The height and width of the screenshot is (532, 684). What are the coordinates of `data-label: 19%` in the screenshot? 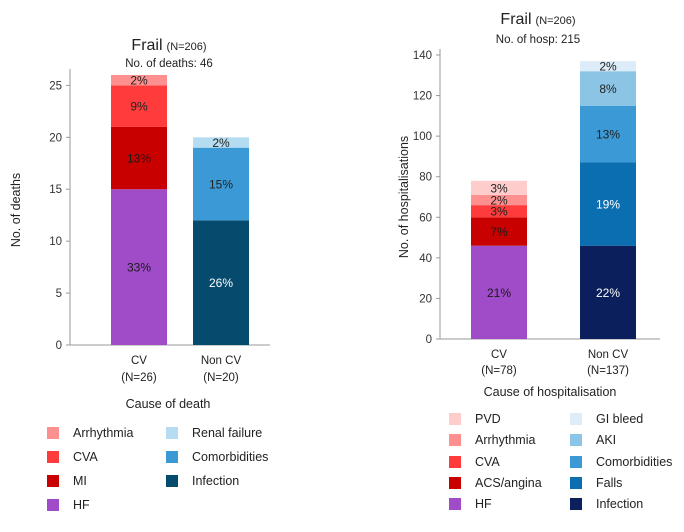 It's located at (608, 205).